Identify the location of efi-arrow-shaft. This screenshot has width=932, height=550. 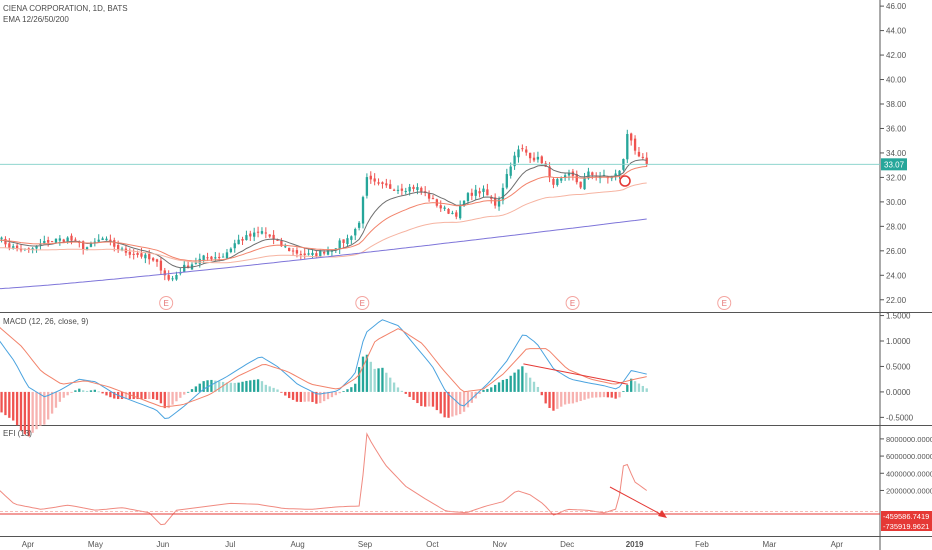
(637, 501).